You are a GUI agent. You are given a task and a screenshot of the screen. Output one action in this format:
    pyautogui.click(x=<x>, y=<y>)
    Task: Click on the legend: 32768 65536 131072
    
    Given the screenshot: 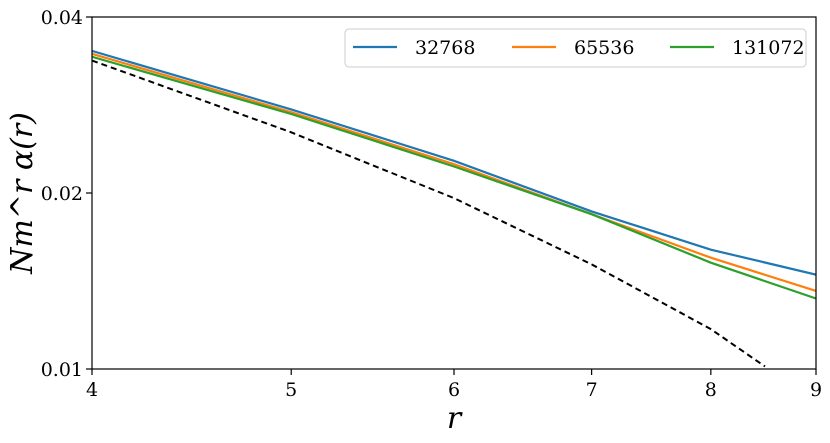 What is the action you would take?
    pyautogui.click(x=575, y=48)
    